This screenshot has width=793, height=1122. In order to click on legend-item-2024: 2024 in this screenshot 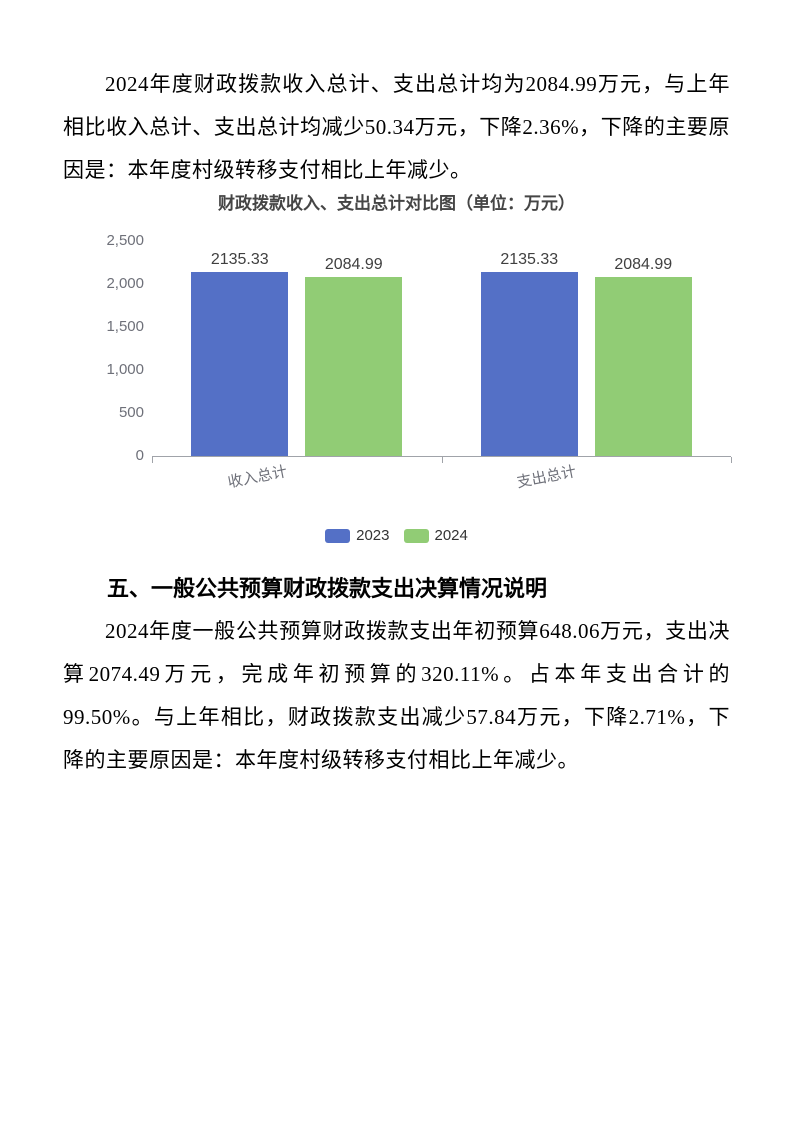, I will do `click(435, 535)`.